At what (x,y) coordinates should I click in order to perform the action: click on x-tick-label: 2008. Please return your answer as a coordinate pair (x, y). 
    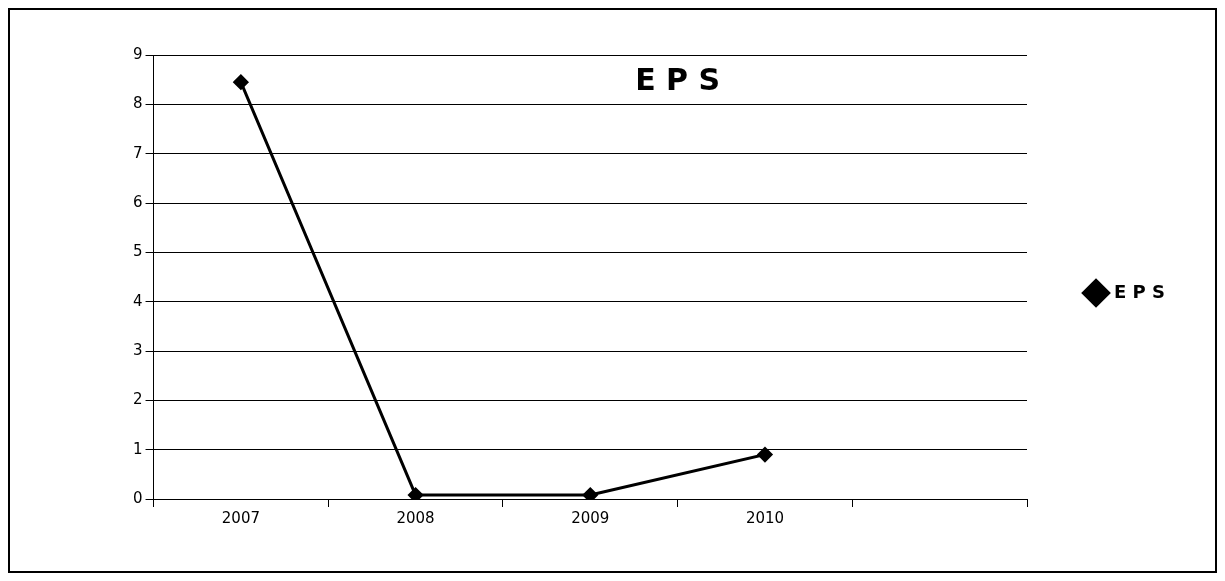
    Looking at the image, I should click on (415, 517).